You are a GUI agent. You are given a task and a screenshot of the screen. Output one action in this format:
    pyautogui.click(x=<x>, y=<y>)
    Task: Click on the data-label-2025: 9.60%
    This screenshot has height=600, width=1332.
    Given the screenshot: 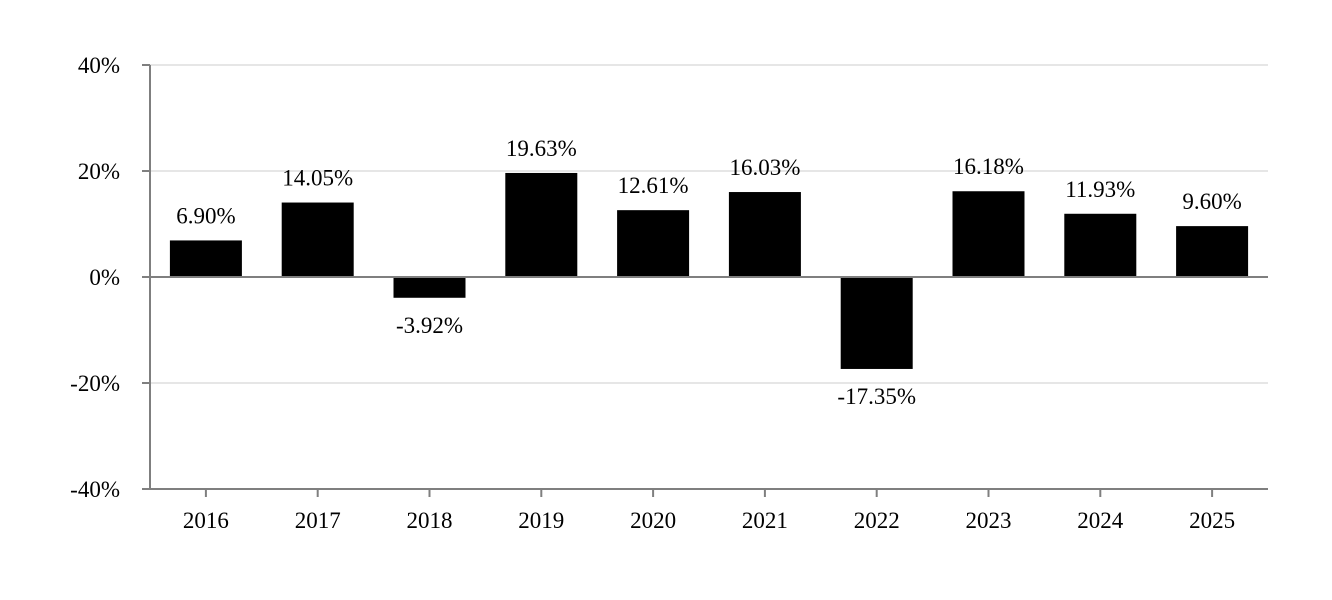 What is the action you would take?
    pyautogui.click(x=1211, y=201)
    